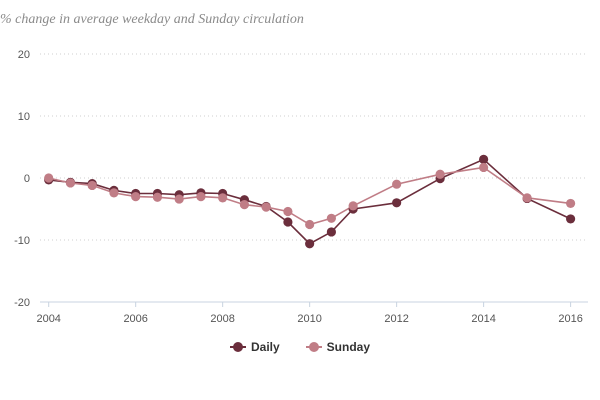 The width and height of the screenshot is (600, 400). Describe the element at coordinates (300, 347) in the screenshot. I see `legend: Daily Sunday` at that location.